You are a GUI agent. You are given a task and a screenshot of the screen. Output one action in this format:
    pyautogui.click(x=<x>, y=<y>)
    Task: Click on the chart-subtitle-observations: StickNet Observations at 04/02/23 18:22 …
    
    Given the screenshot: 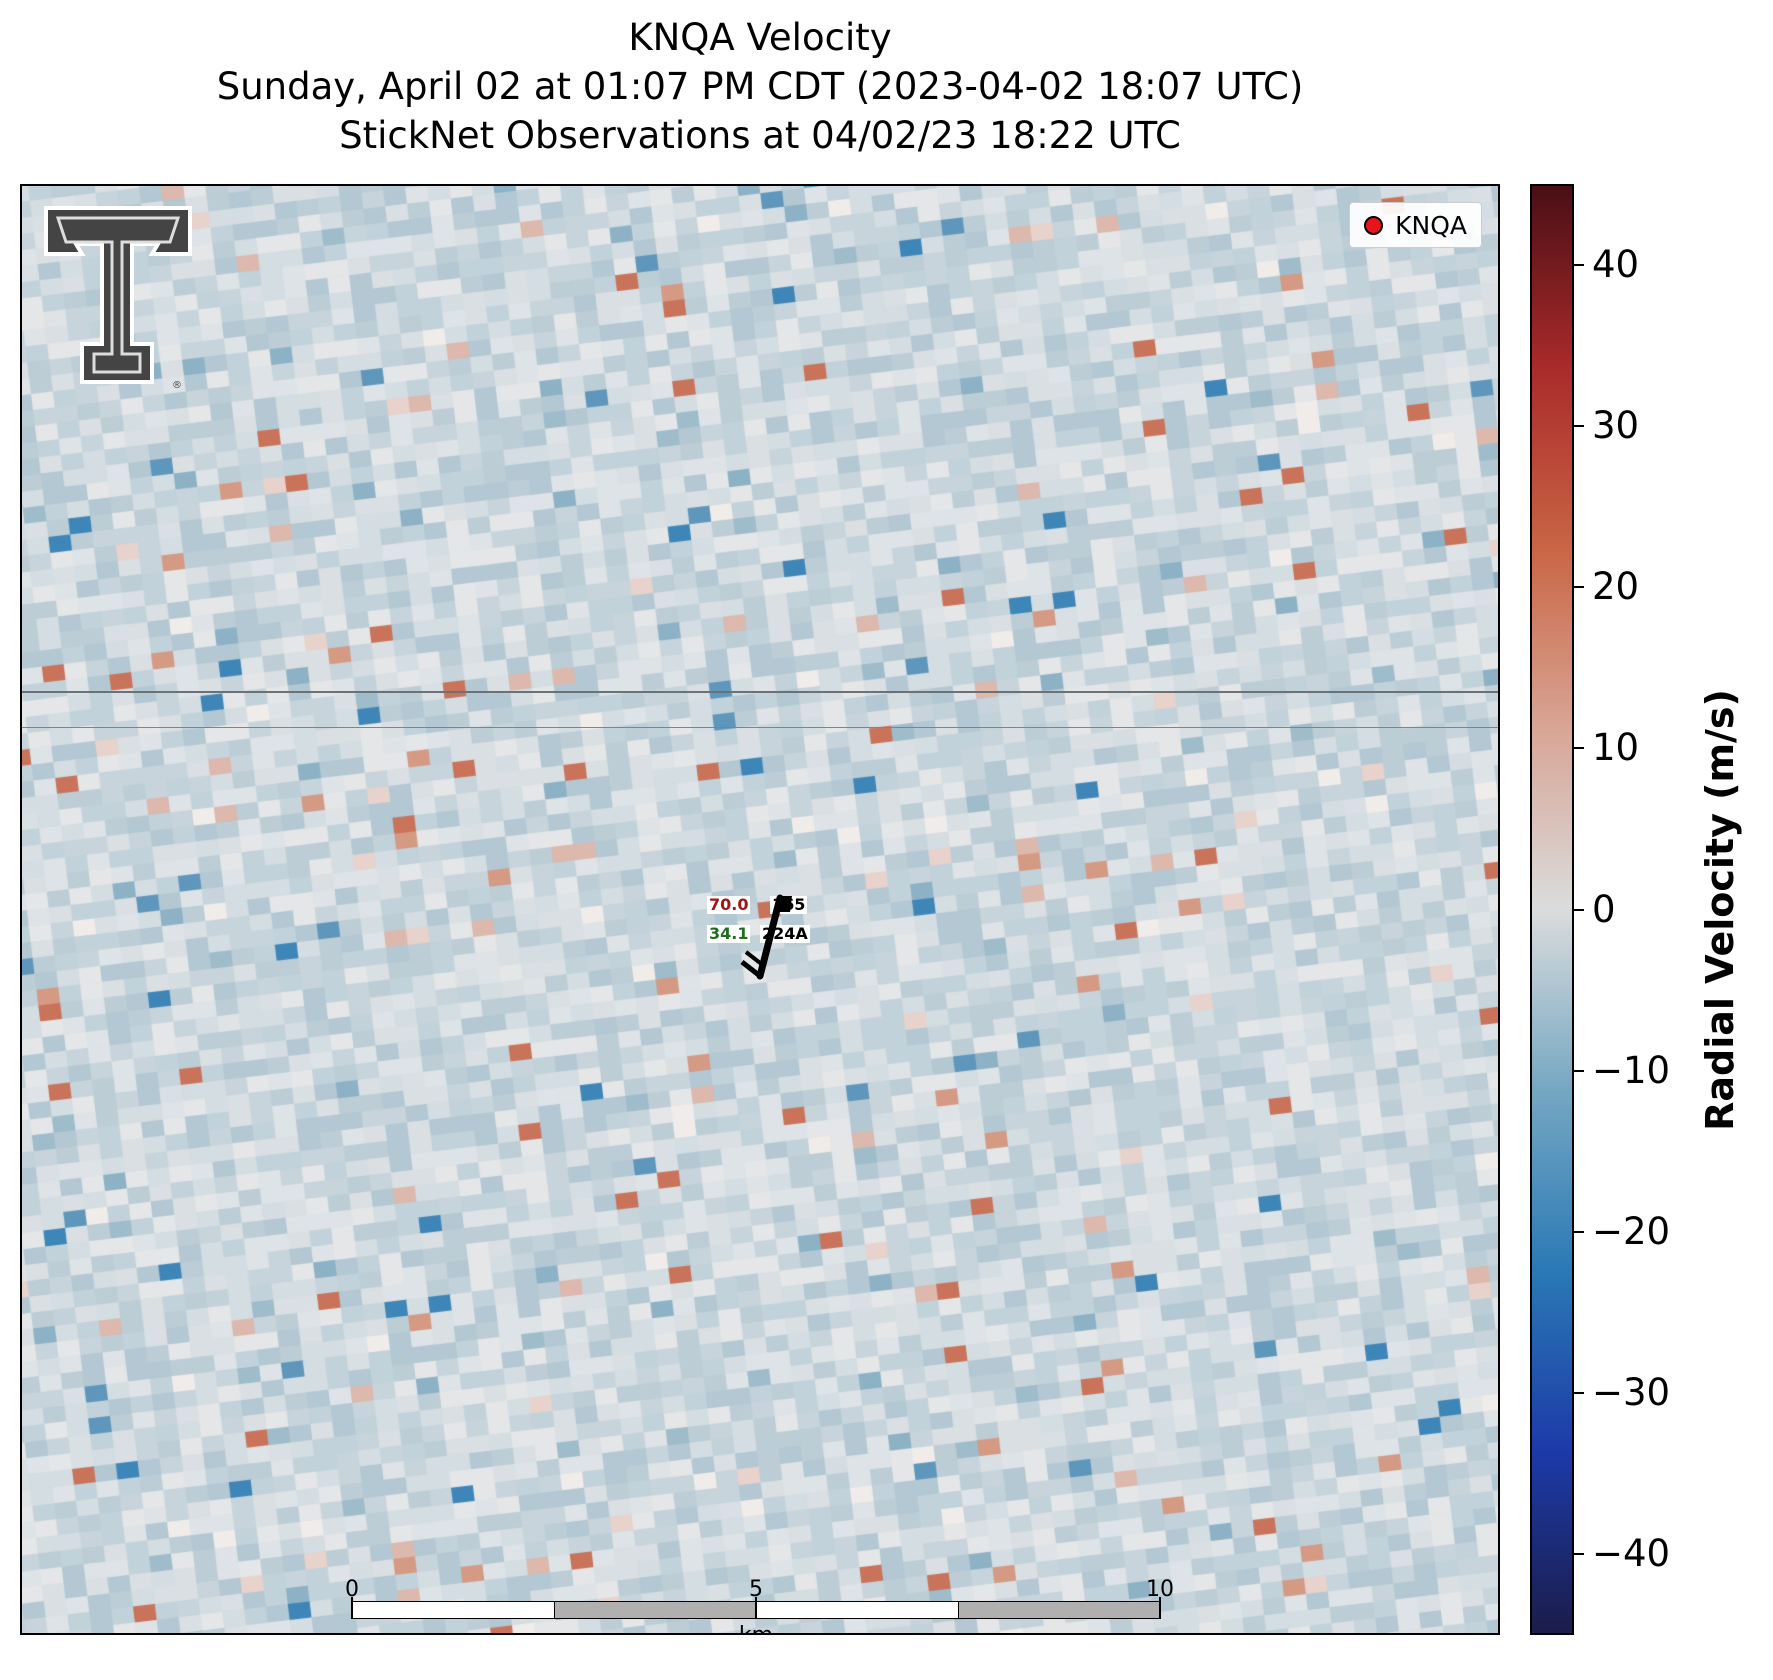 What is the action you would take?
    pyautogui.click(x=760, y=135)
    